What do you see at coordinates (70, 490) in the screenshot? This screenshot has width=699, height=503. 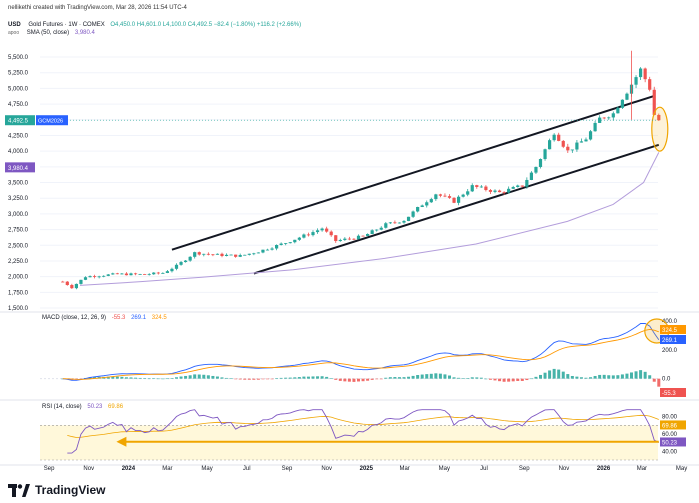 I see `tradingview-wordmark: TradingView` at bounding box center [70, 490].